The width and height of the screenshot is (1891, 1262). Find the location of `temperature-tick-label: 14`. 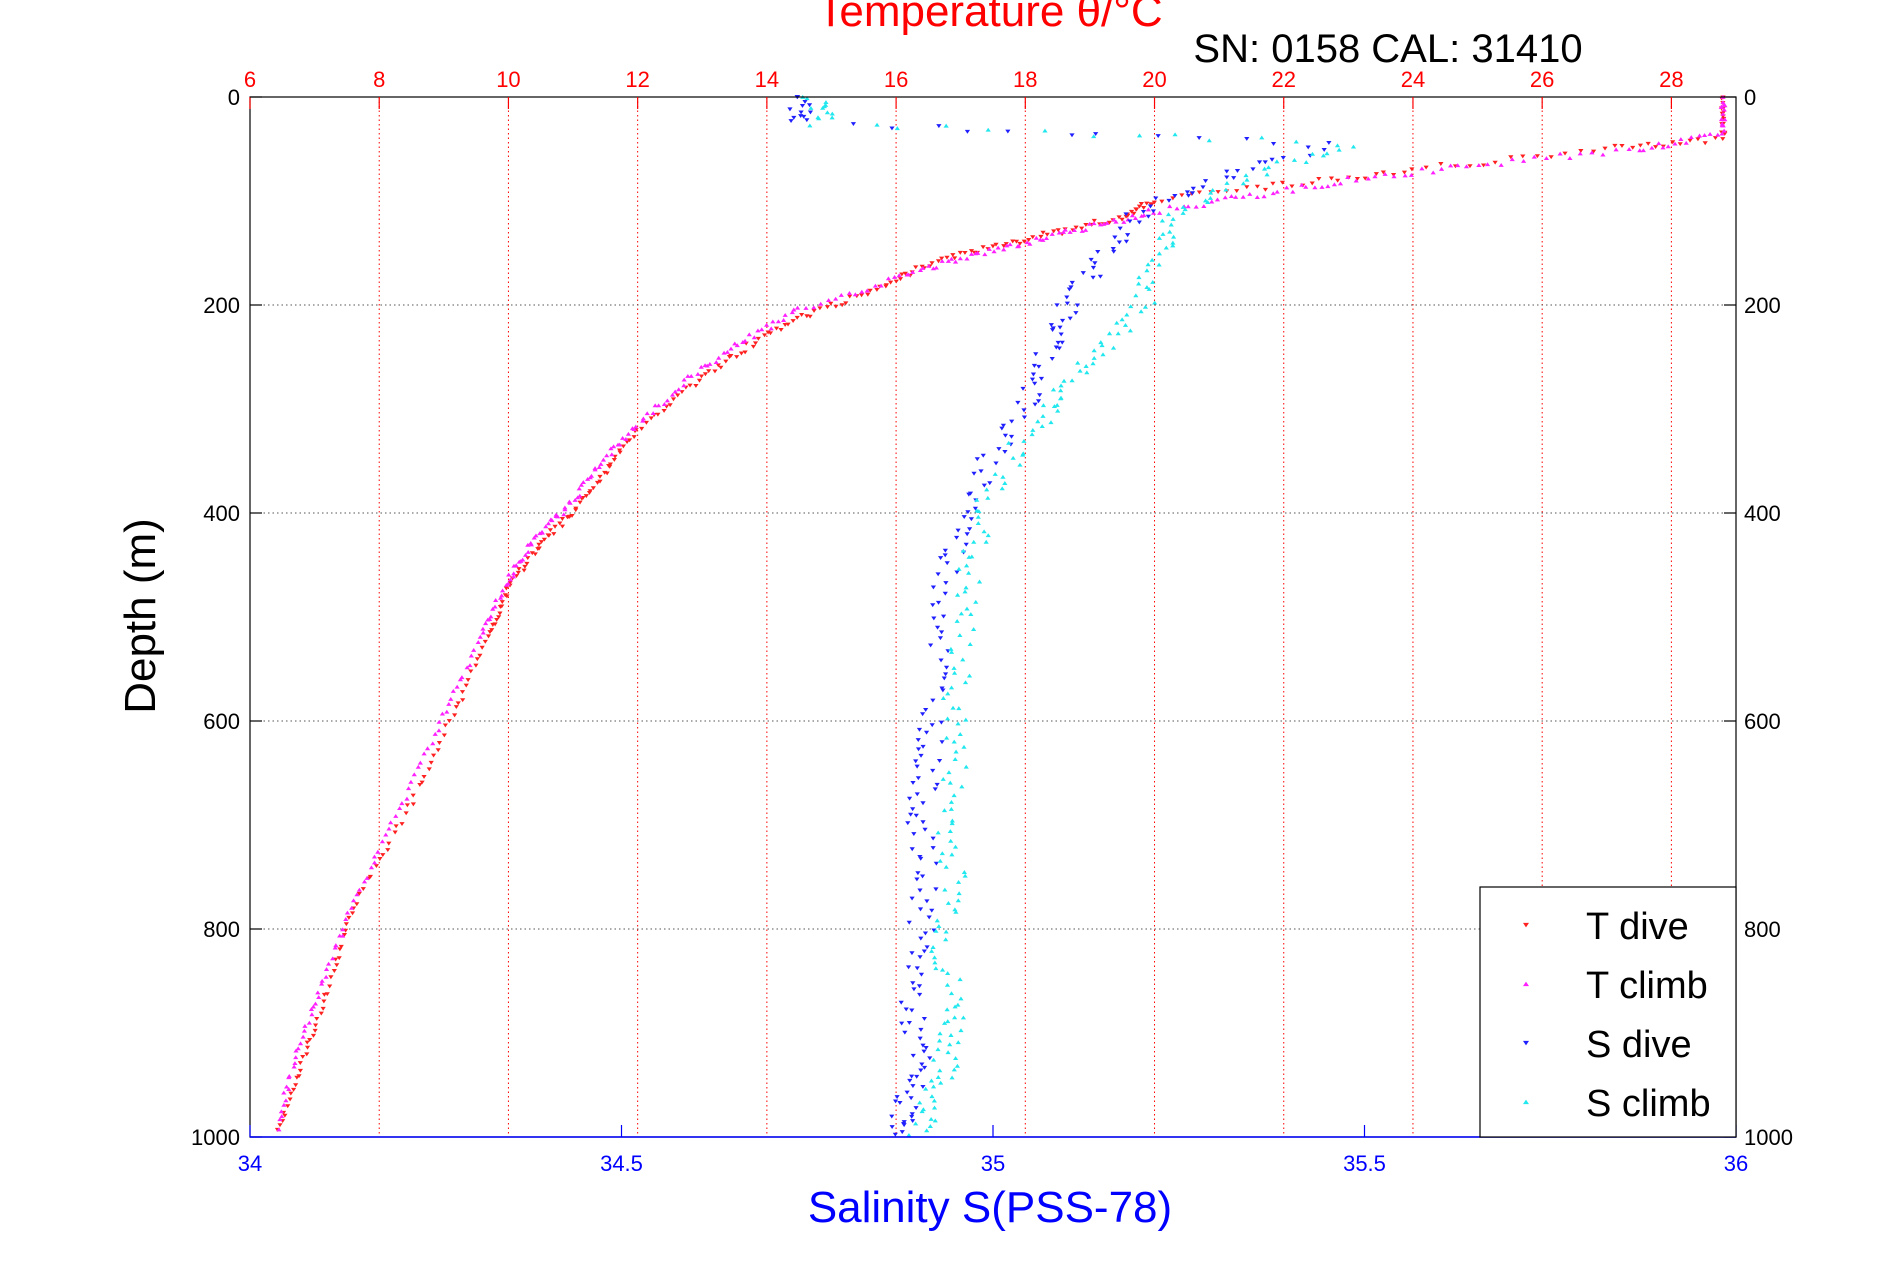

temperature-tick-label: 14 is located at coordinates (767, 79).